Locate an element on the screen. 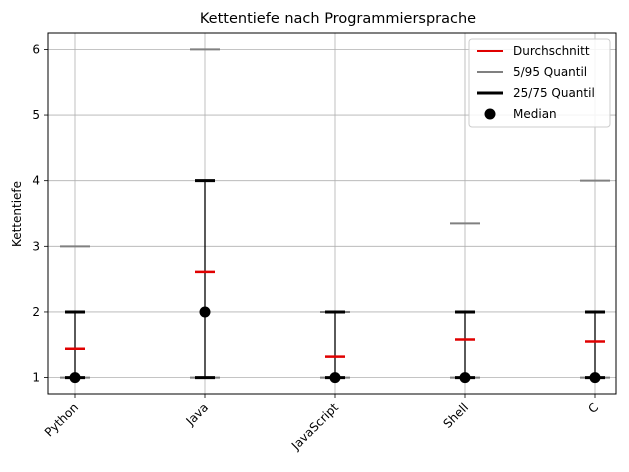 The height and width of the screenshot is (472, 629). y-axis-label: Kettentiefe is located at coordinates (17, 214).